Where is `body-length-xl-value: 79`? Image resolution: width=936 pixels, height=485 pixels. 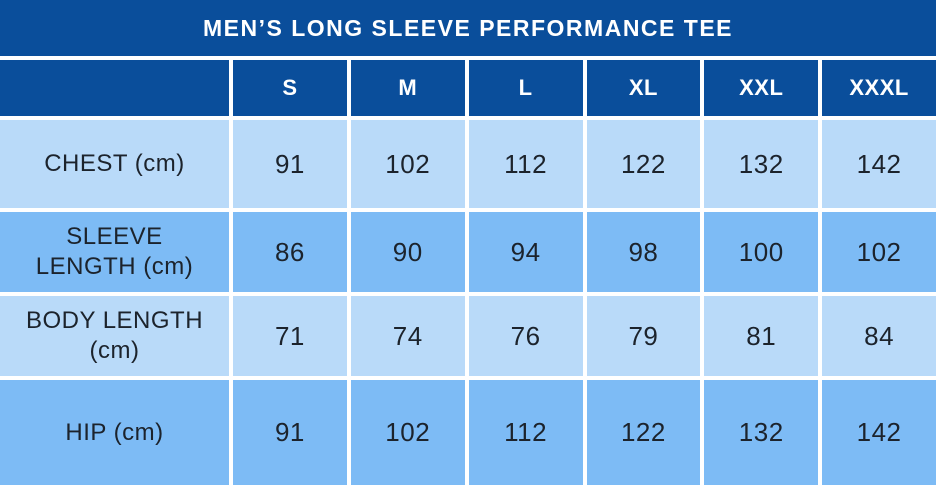
body-length-xl-value: 79 is located at coordinates (643, 336).